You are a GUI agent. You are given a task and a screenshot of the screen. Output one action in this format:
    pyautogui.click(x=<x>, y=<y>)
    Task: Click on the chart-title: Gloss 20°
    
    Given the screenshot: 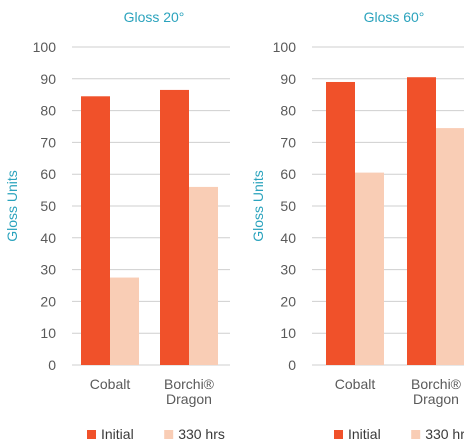 What is the action you would take?
    pyautogui.click(x=154, y=17)
    